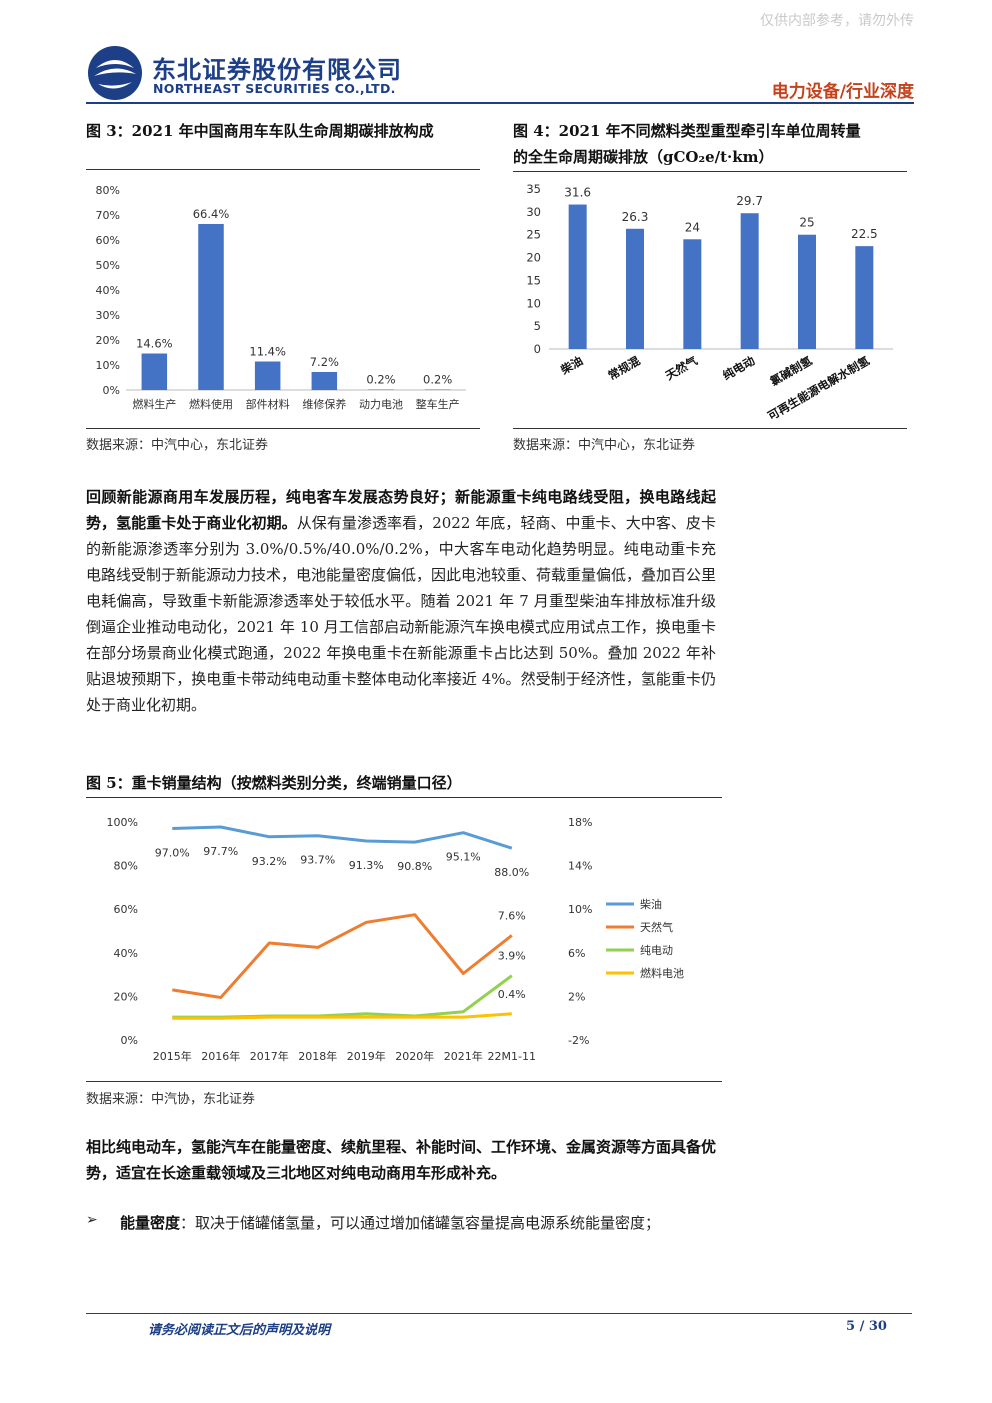 Image resolution: width=992 pixels, height=1403 pixels. What do you see at coordinates (537, 349) in the screenshot?
I see `y-tick-label: 0` at bounding box center [537, 349].